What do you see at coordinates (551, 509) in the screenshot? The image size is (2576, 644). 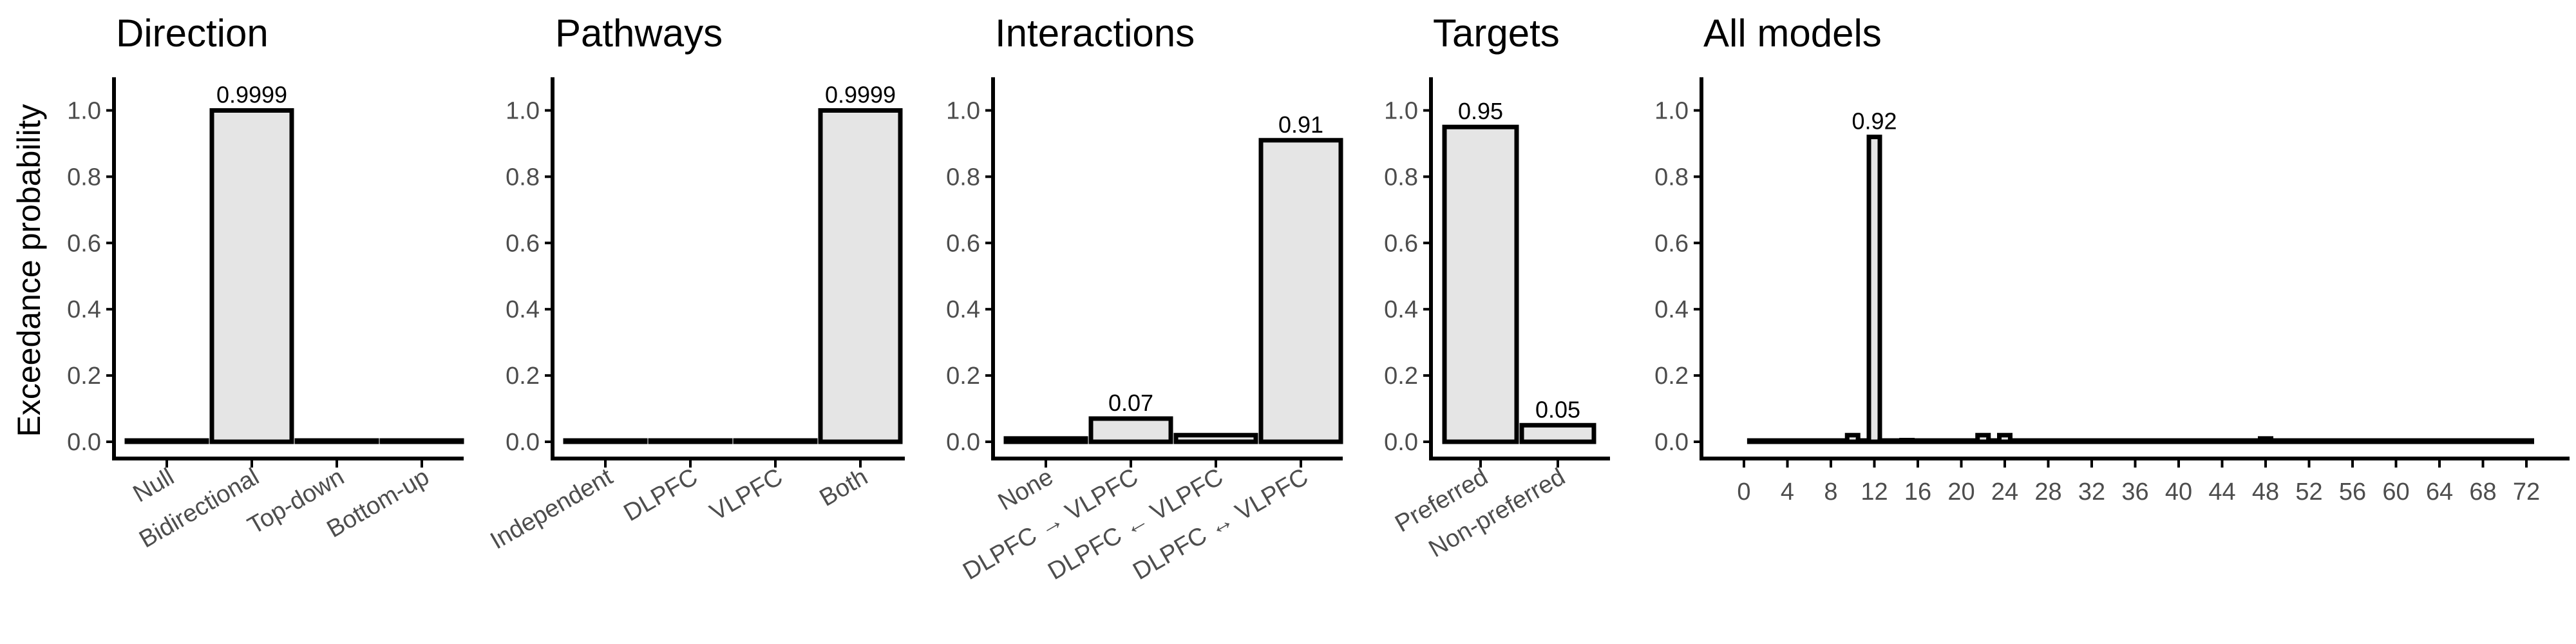 I see `x-tick-label: Independent` at bounding box center [551, 509].